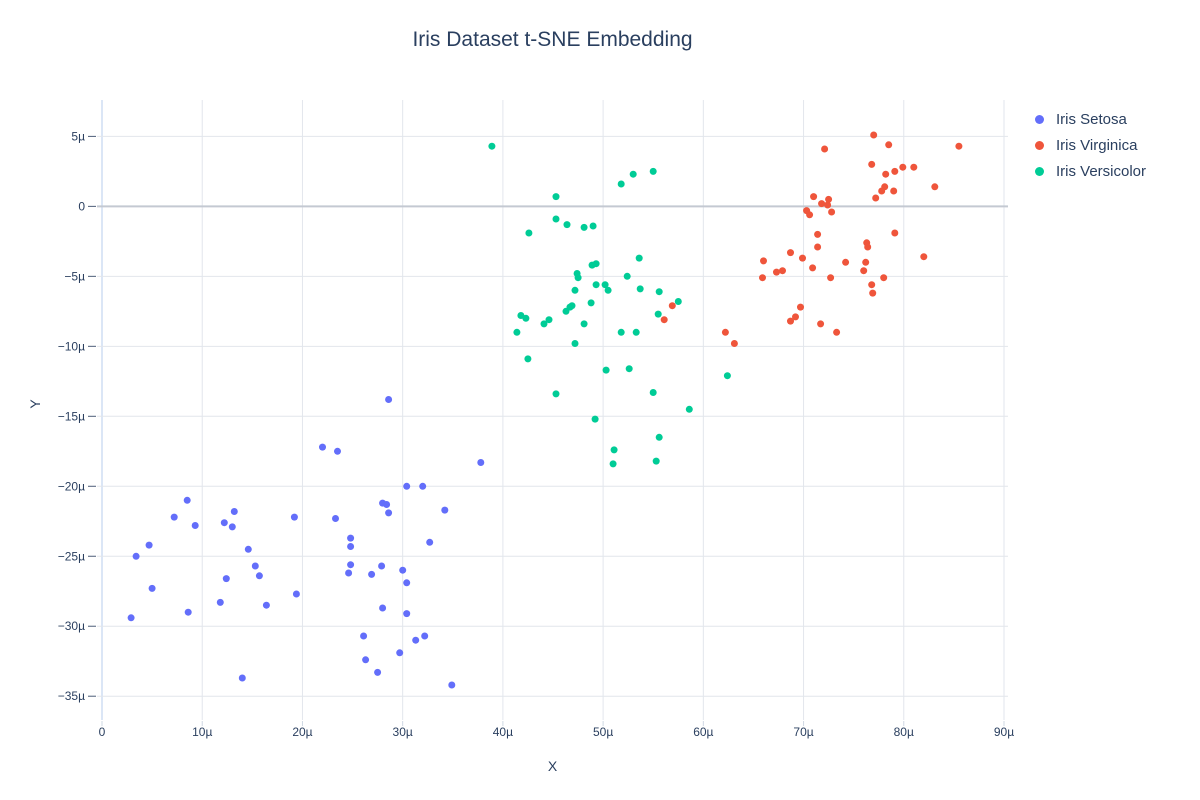 The width and height of the screenshot is (1200, 800). What do you see at coordinates (71, 346) in the screenshot?
I see `y-tick-label: −10µ` at bounding box center [71, 346].